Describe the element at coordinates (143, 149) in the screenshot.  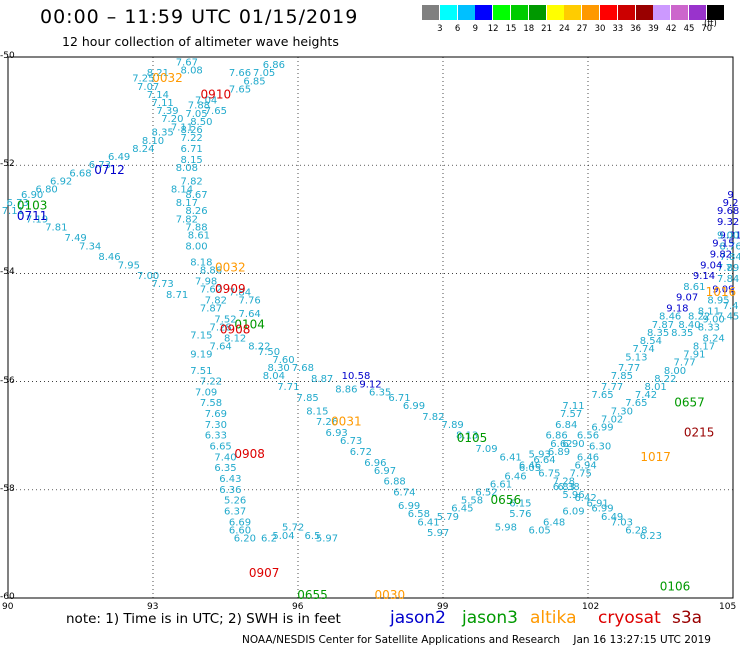
I see `swh-label: 8.24` at that location.